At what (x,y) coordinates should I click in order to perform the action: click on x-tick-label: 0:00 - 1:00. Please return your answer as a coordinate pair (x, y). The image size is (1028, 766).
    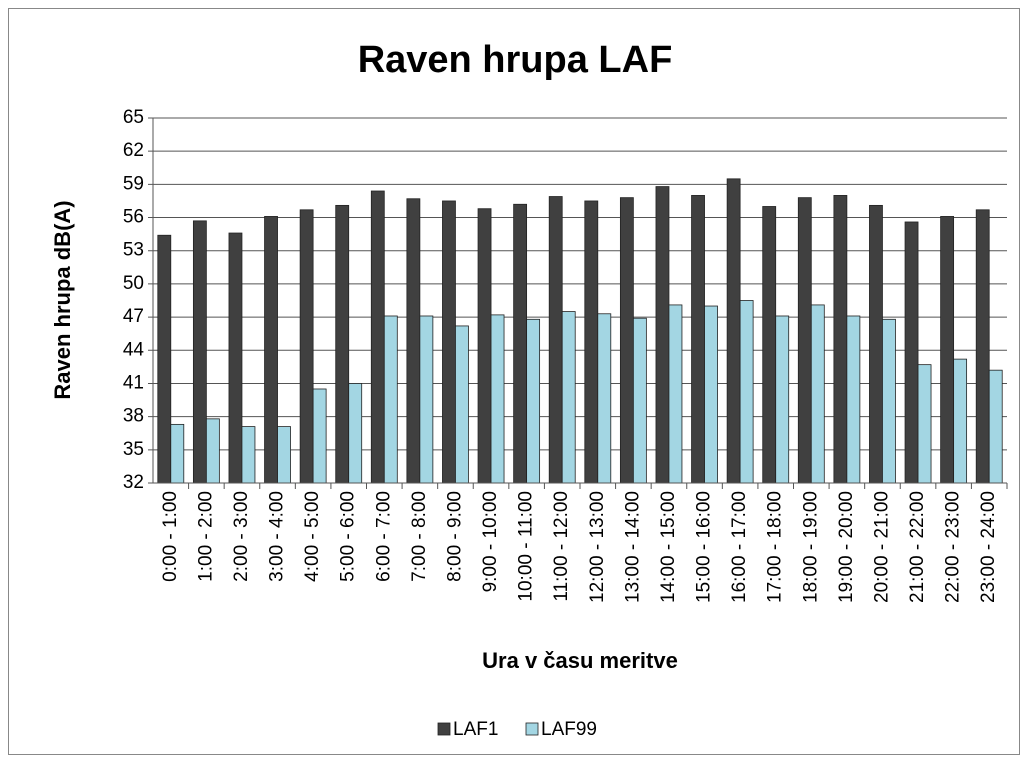
    Looking at the image, I should click on (170, 536).